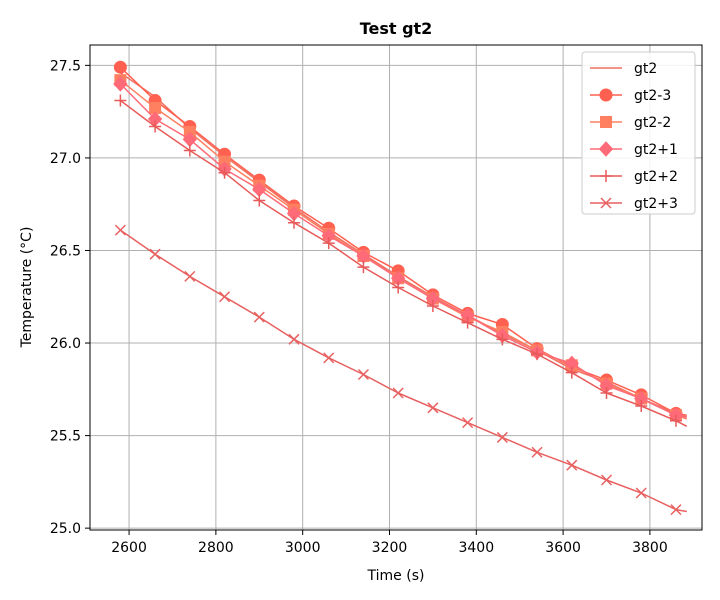  I want to click on legend-entry-gt2-3: gt2+3, so click(634, 204).